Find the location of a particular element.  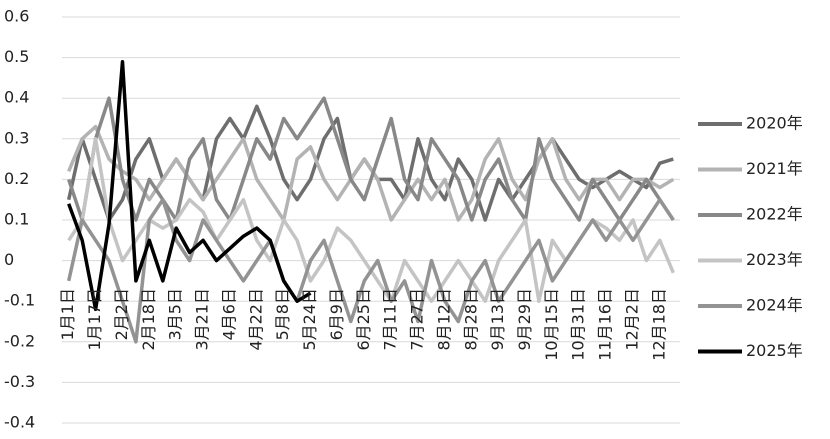

x-tick-label: 9月13日 is located at coordinates (497, 319).